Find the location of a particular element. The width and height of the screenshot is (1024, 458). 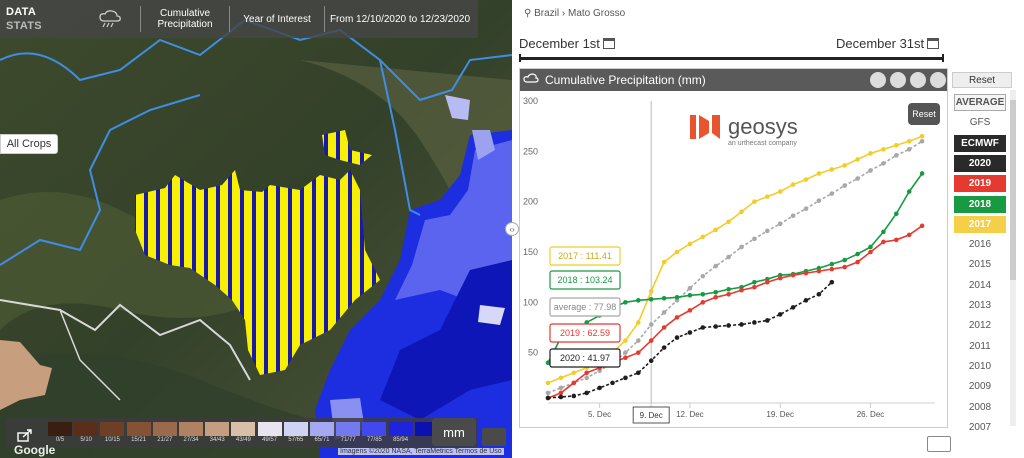

year-option-2017: 2017 is located at coordinates (980, 224).